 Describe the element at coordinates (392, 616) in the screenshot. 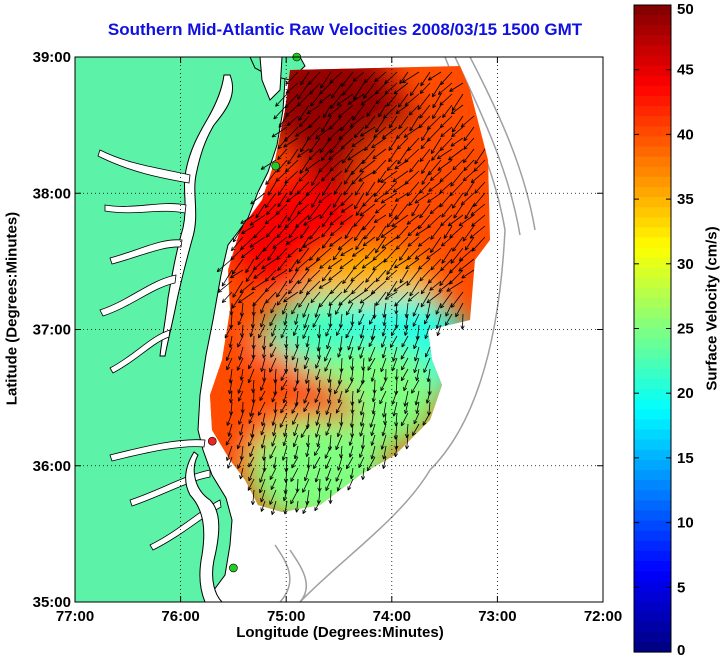

I see `x-tick-label: 74:00` at that location.